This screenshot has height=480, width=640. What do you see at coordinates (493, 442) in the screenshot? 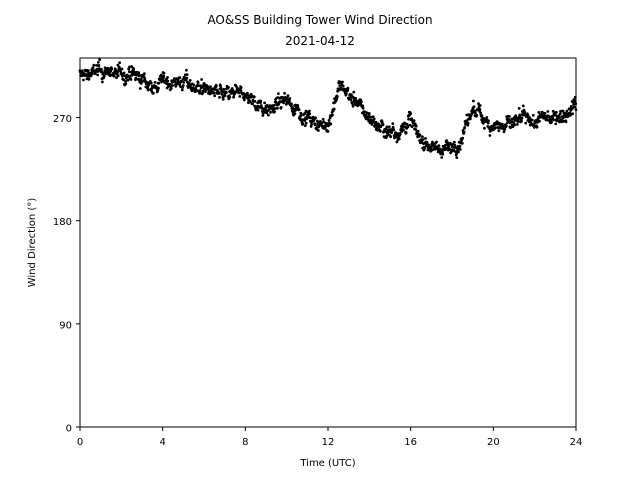
I see `x-tick-label: 20` at bounding box center [493, 442].